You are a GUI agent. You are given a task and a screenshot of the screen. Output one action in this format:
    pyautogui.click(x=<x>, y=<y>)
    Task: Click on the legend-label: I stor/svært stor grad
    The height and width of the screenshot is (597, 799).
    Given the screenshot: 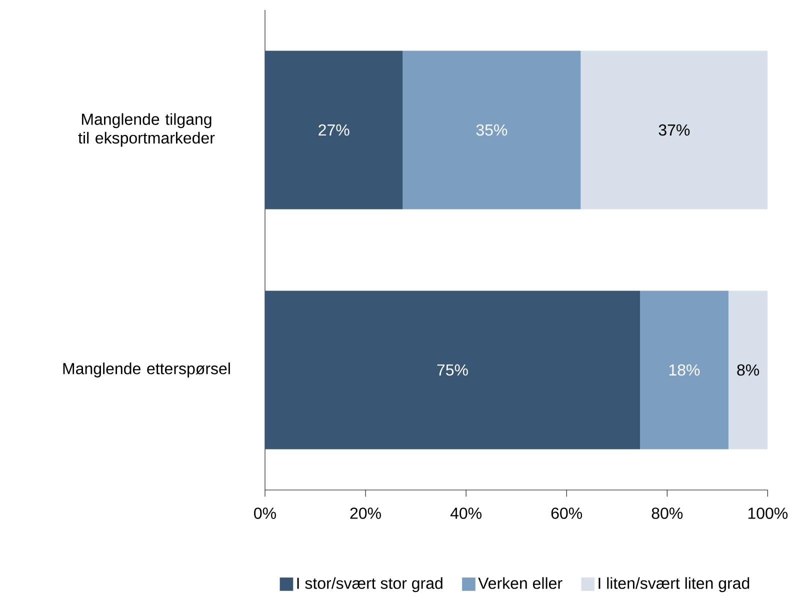 What is the action you would take?
    pyautogui.click(x=369, y=584)
    